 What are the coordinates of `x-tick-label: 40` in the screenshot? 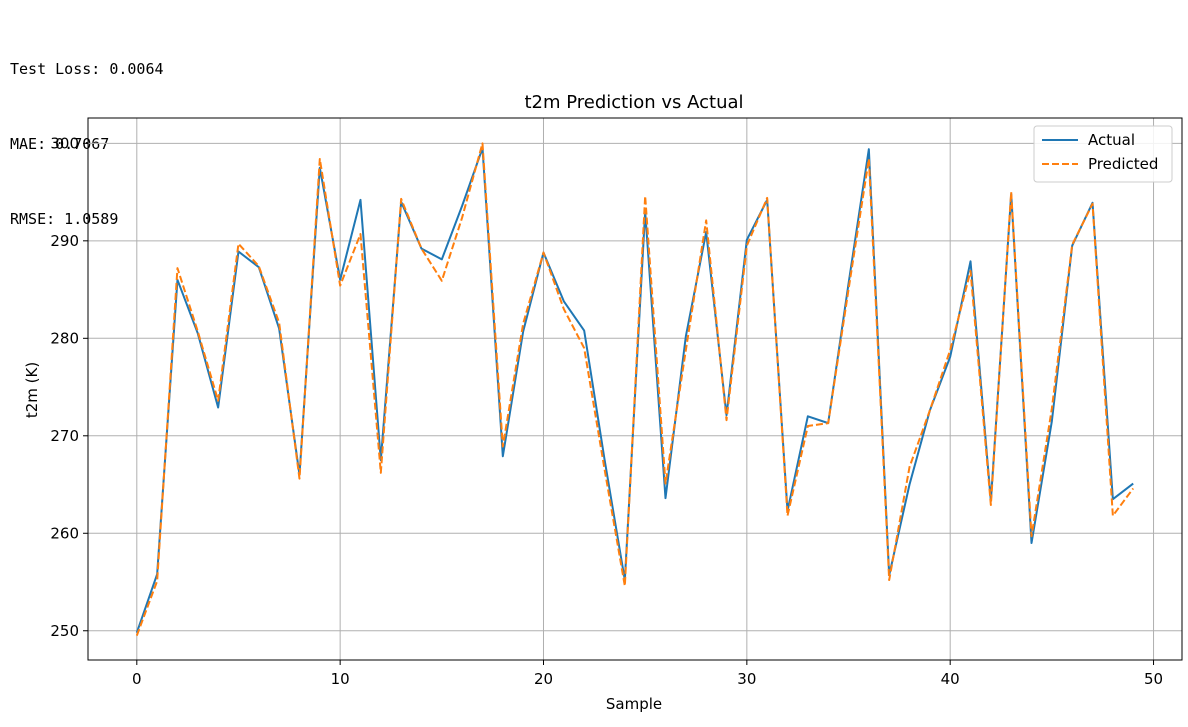 It's located at (950, 679).